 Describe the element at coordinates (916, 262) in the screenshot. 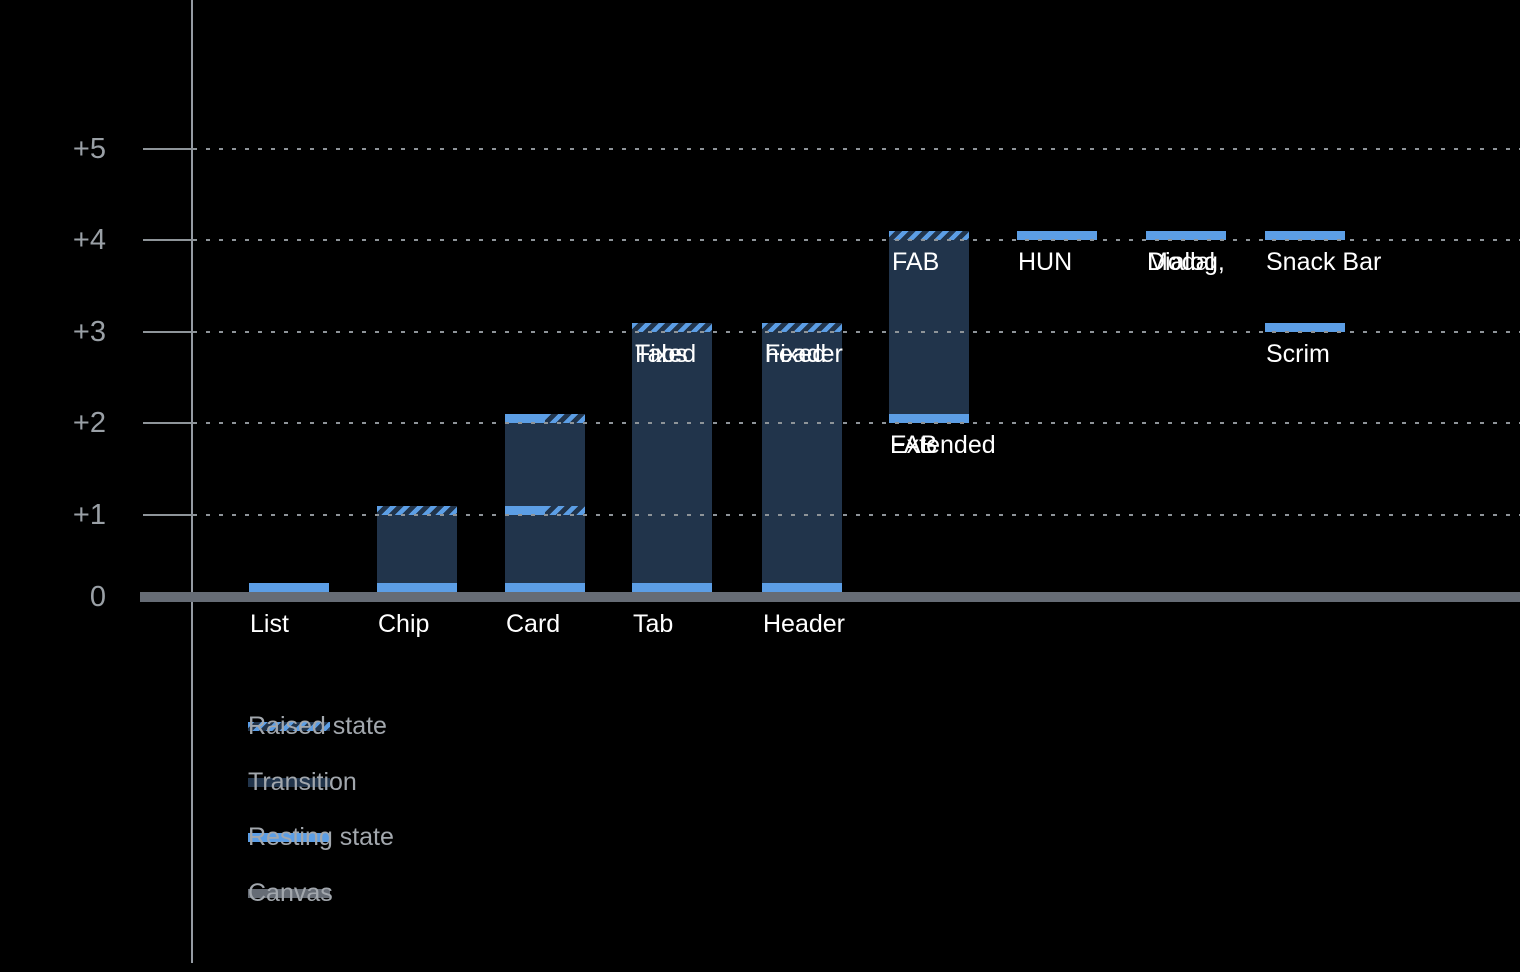

I see `inner-label-line: FAB` at that location.